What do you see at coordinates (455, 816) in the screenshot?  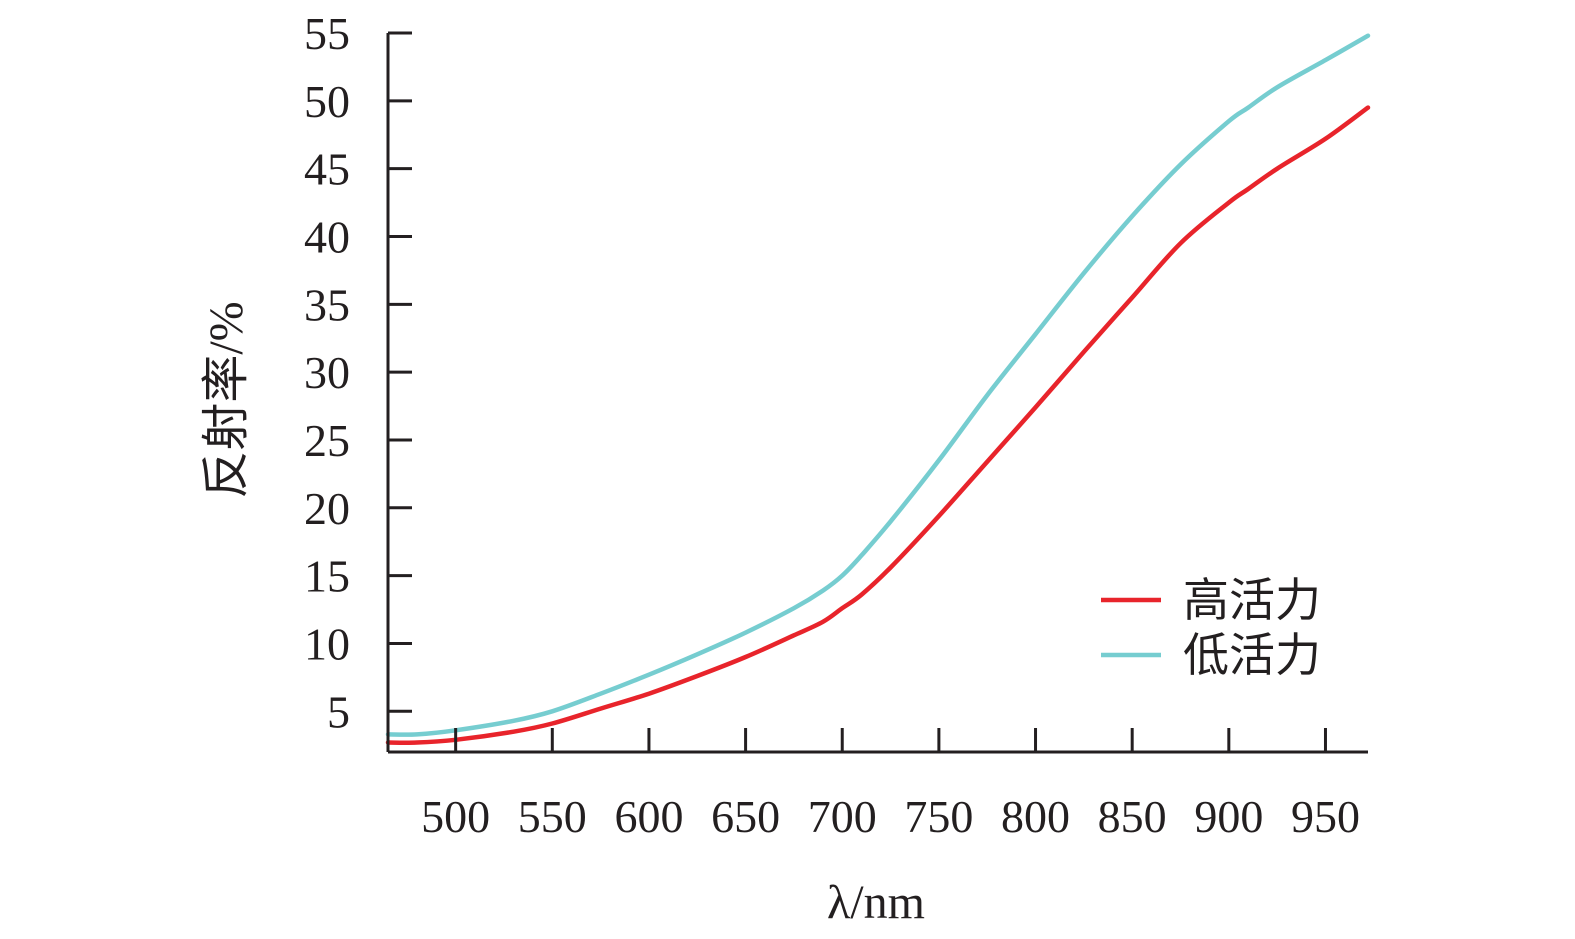 I see `x-tick-label: 500` at bounding box center [455, 816].